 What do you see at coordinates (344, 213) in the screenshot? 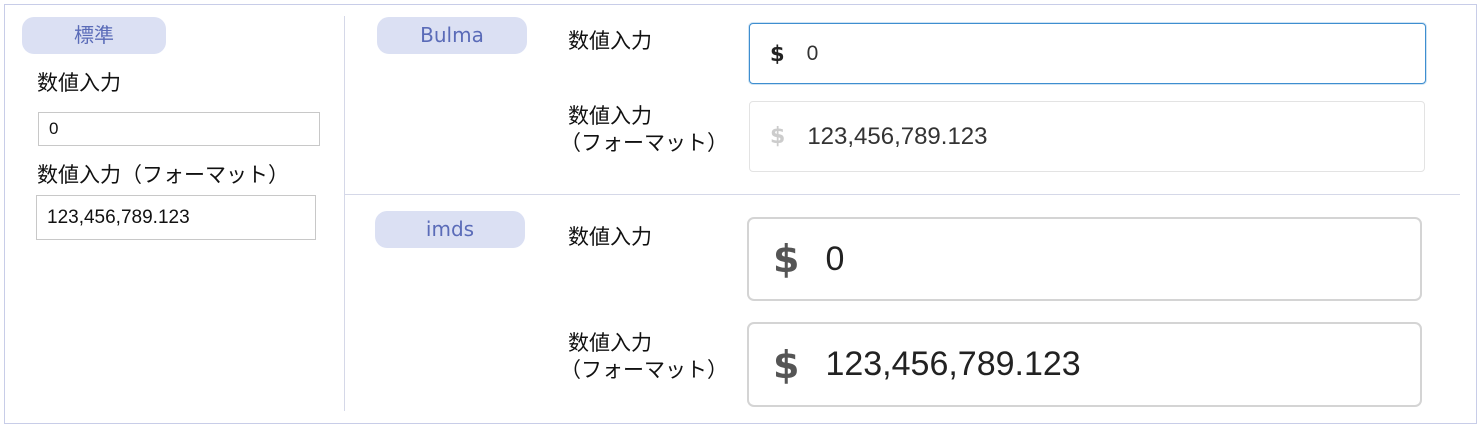
I see `divider-vertical` at bounding box center [344, 213].